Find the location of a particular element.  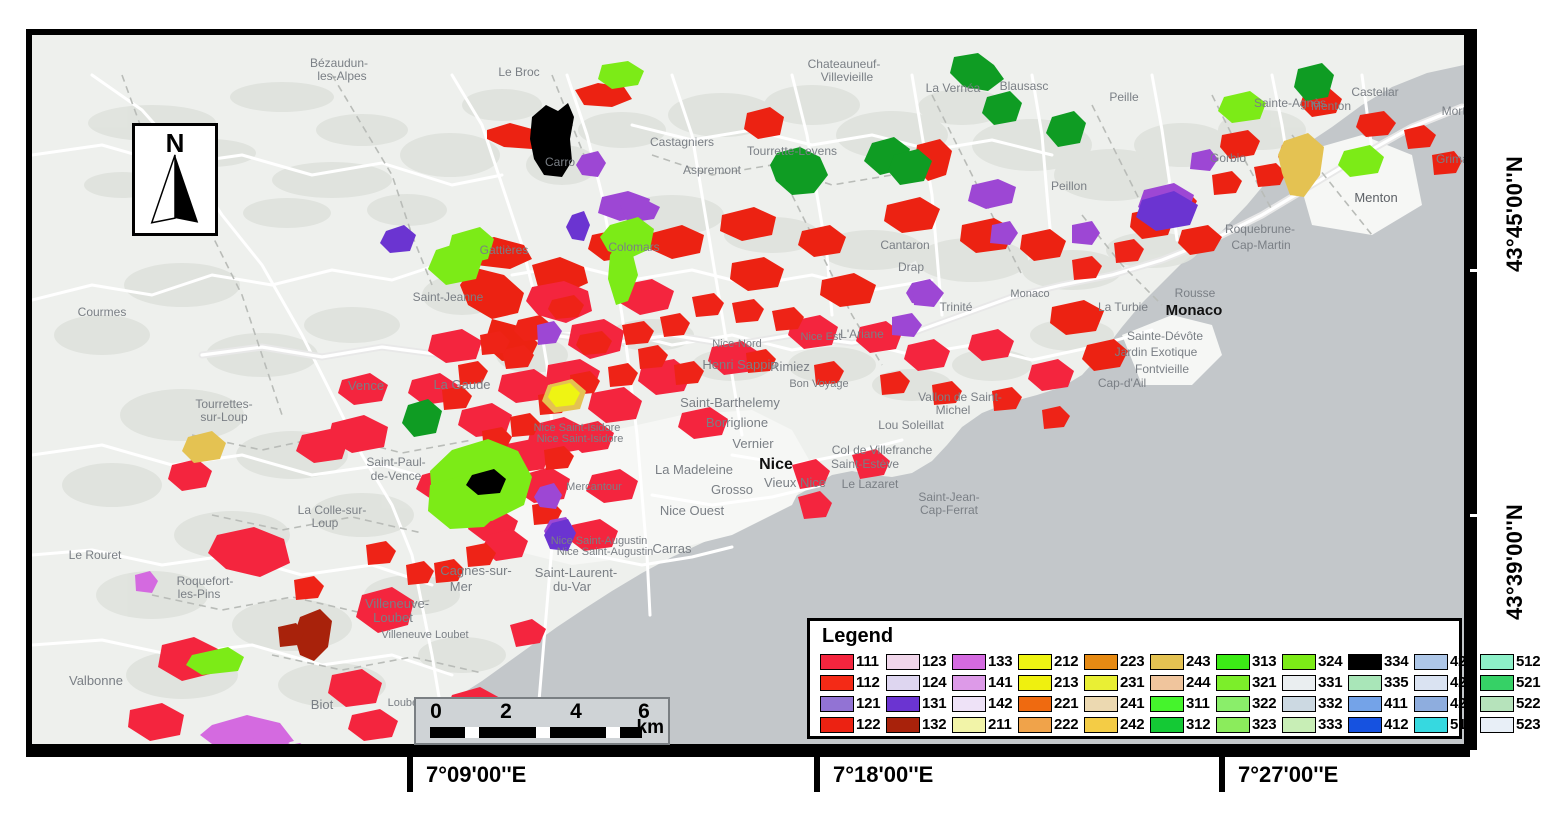

legend-item-142: 142 is located at coordinates (985, 703).